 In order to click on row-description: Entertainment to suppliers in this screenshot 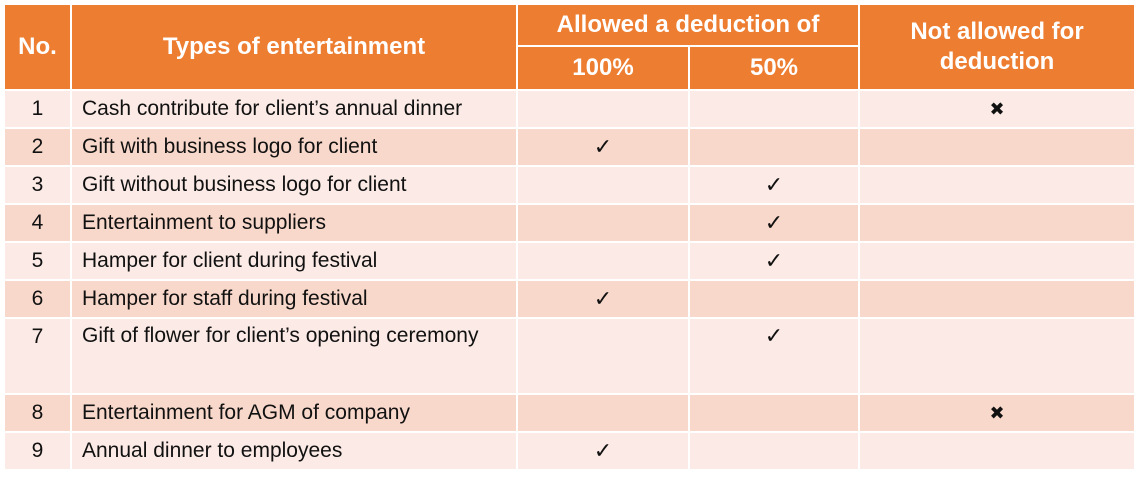, I will do `click(294, 223)`.